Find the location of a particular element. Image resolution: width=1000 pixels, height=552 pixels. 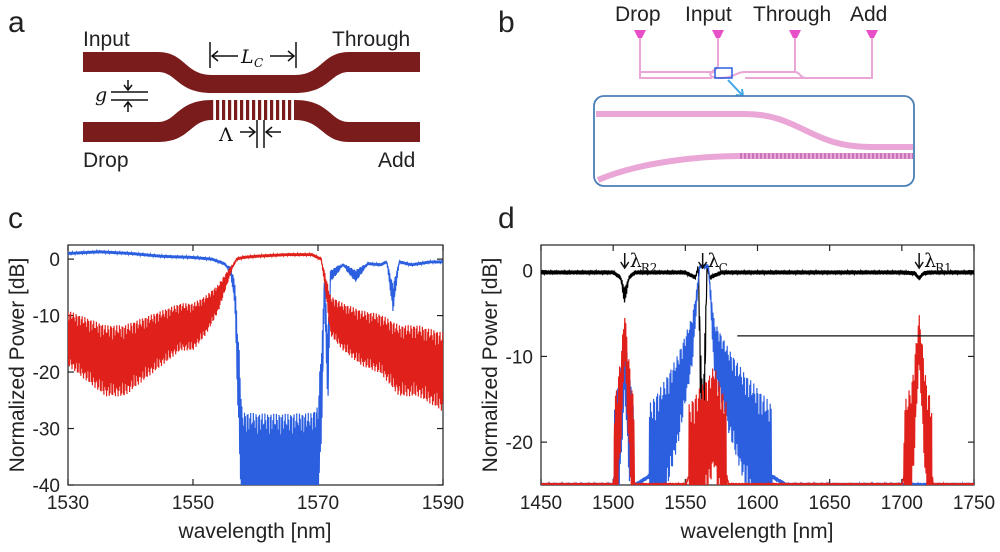

plot-d-annotations: λR2 λC λR1 is located at coordinates (786, 262).